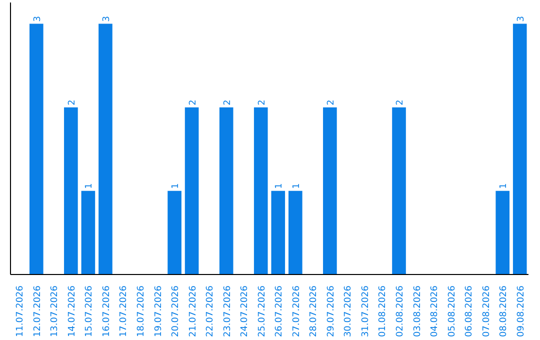 The height and width of the screenshot is (340, 540). I want to click on x-tick-label: 24.07.2026, so click(245, 311).